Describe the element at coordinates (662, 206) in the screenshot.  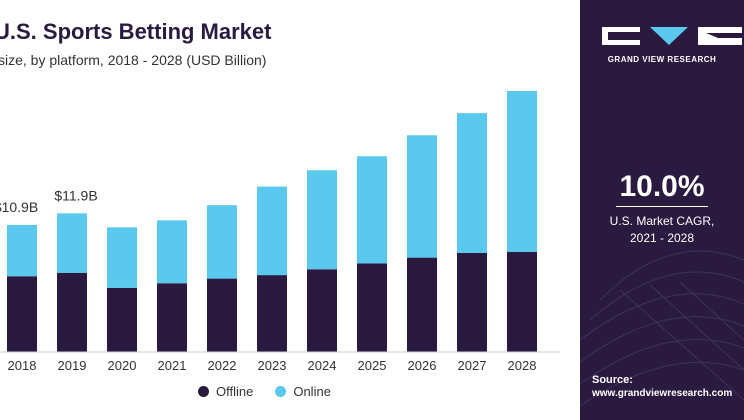
I see `cagr-divider` at that location.